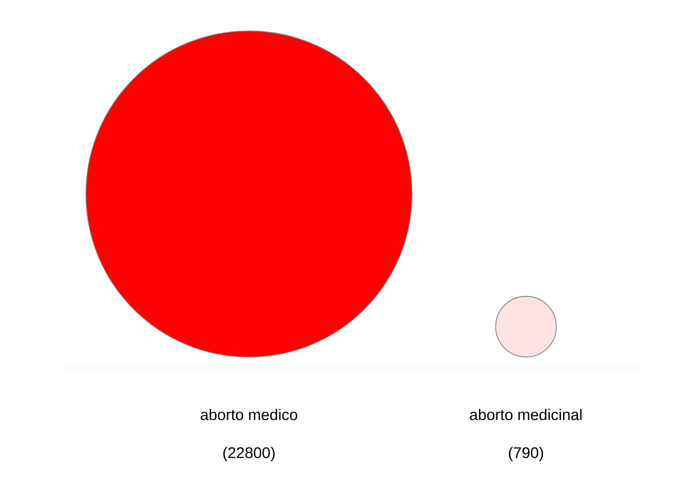 Image resolution: width=688 pixels, height=480 pixels. What do you see at coordinates (249, 414) in the screenshot?
I see `category-label: aborto medico` at bounding box center [249, 414].